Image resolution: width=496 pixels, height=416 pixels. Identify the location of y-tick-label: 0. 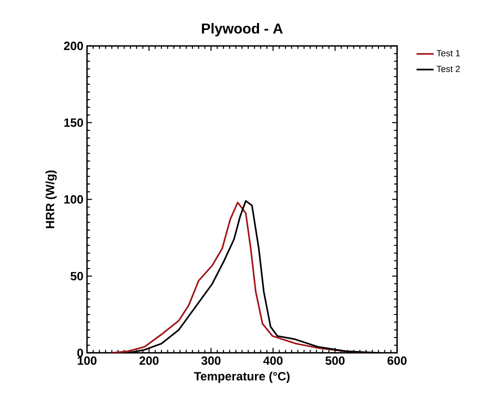
(80, 353).